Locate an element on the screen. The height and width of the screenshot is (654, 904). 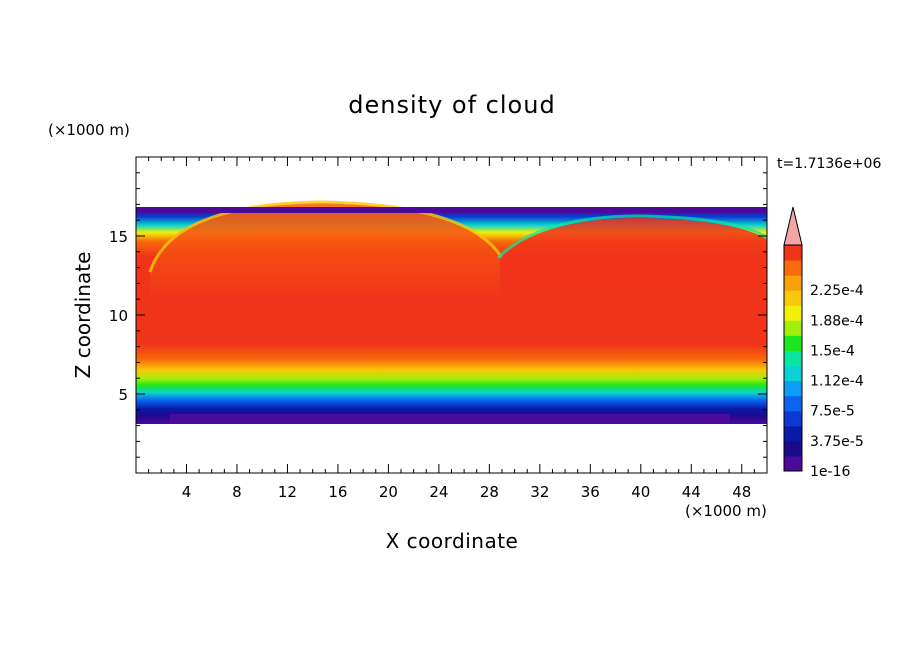
x-tick-label: 48 is located at coordinates (741, 492).